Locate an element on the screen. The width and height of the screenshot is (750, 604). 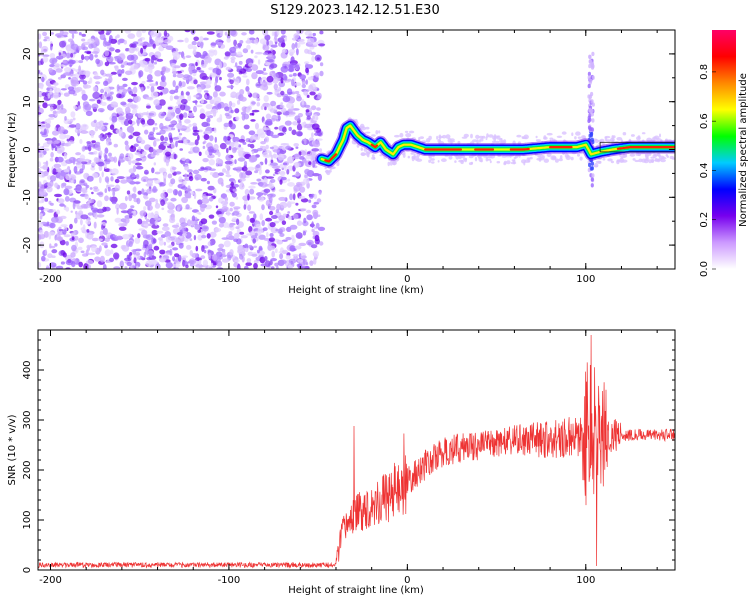
y-tick-label: 20 is located at coordinates (27, 54).